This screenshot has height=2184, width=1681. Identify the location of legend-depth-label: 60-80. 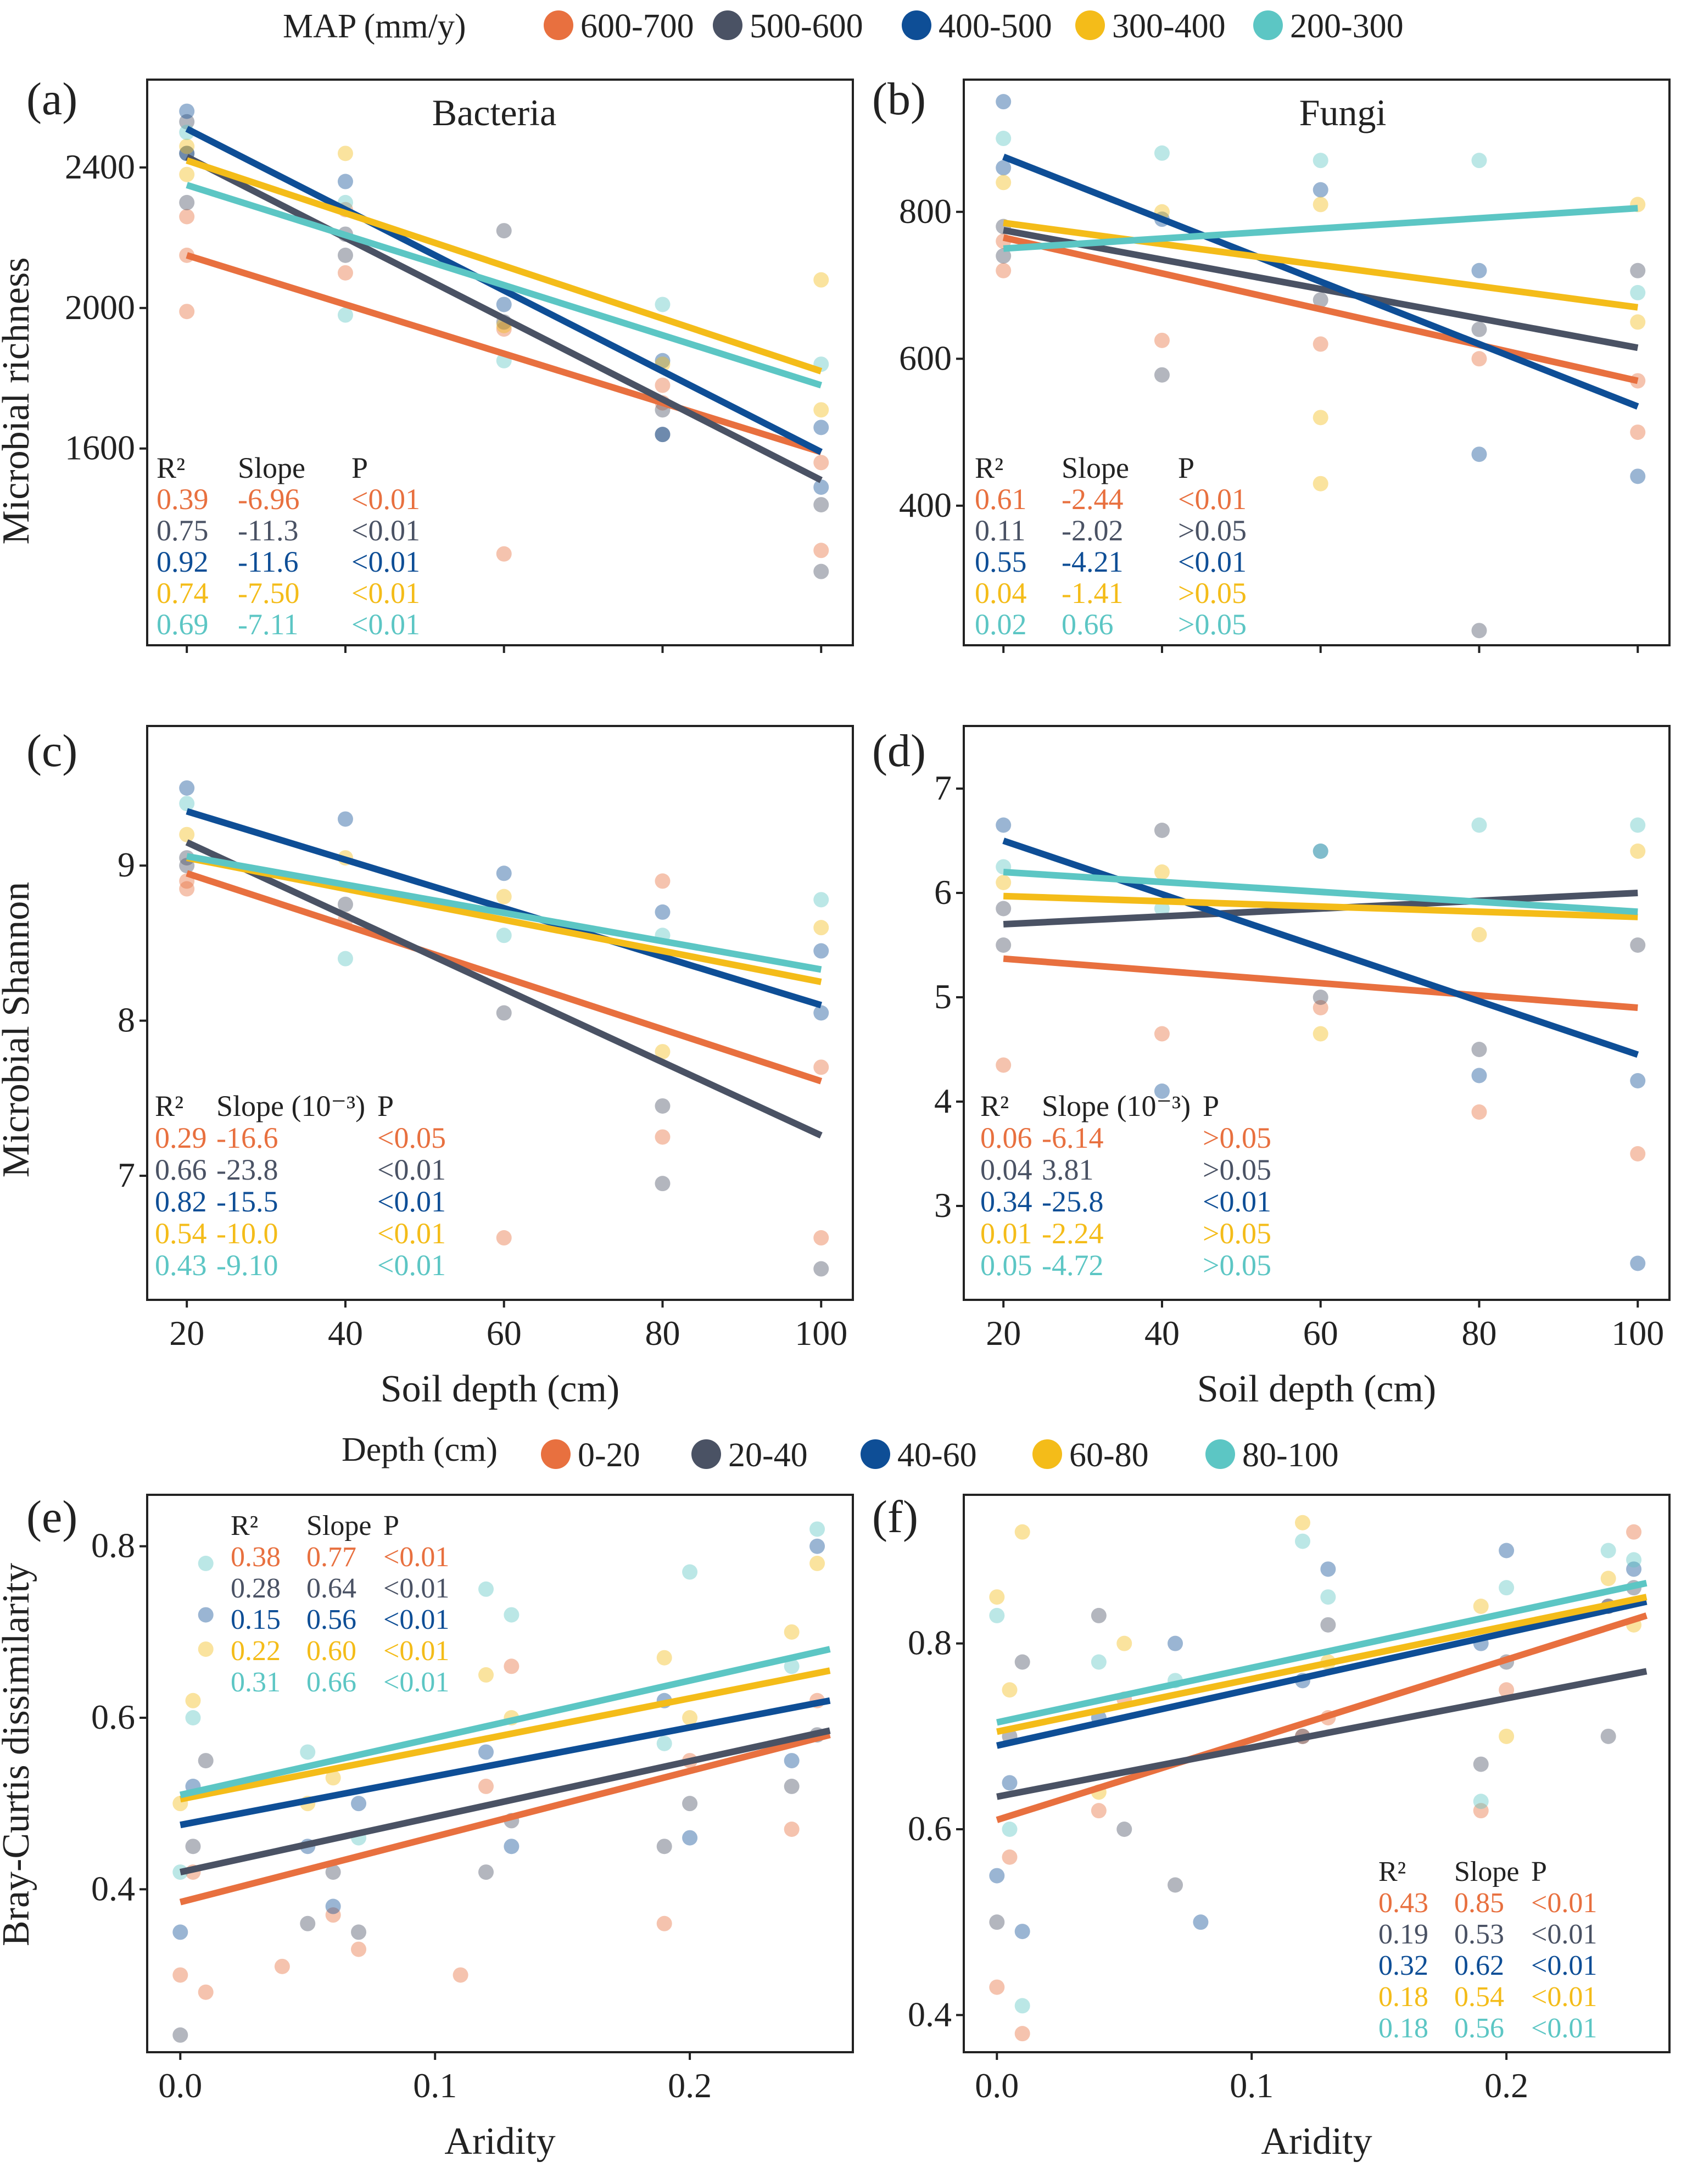
(1109, 1455).